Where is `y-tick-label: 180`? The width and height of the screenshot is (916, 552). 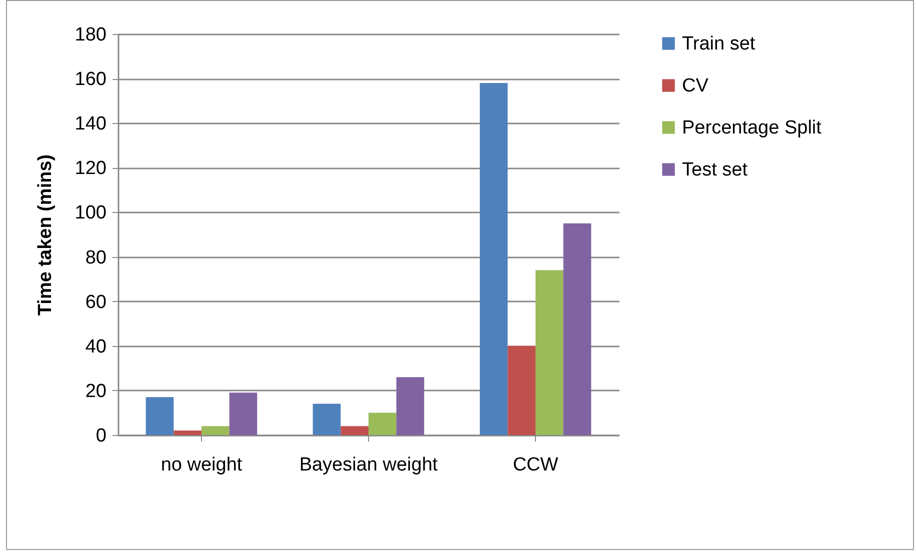 y-tick-label: 180 is located at coordinates (90, 35).